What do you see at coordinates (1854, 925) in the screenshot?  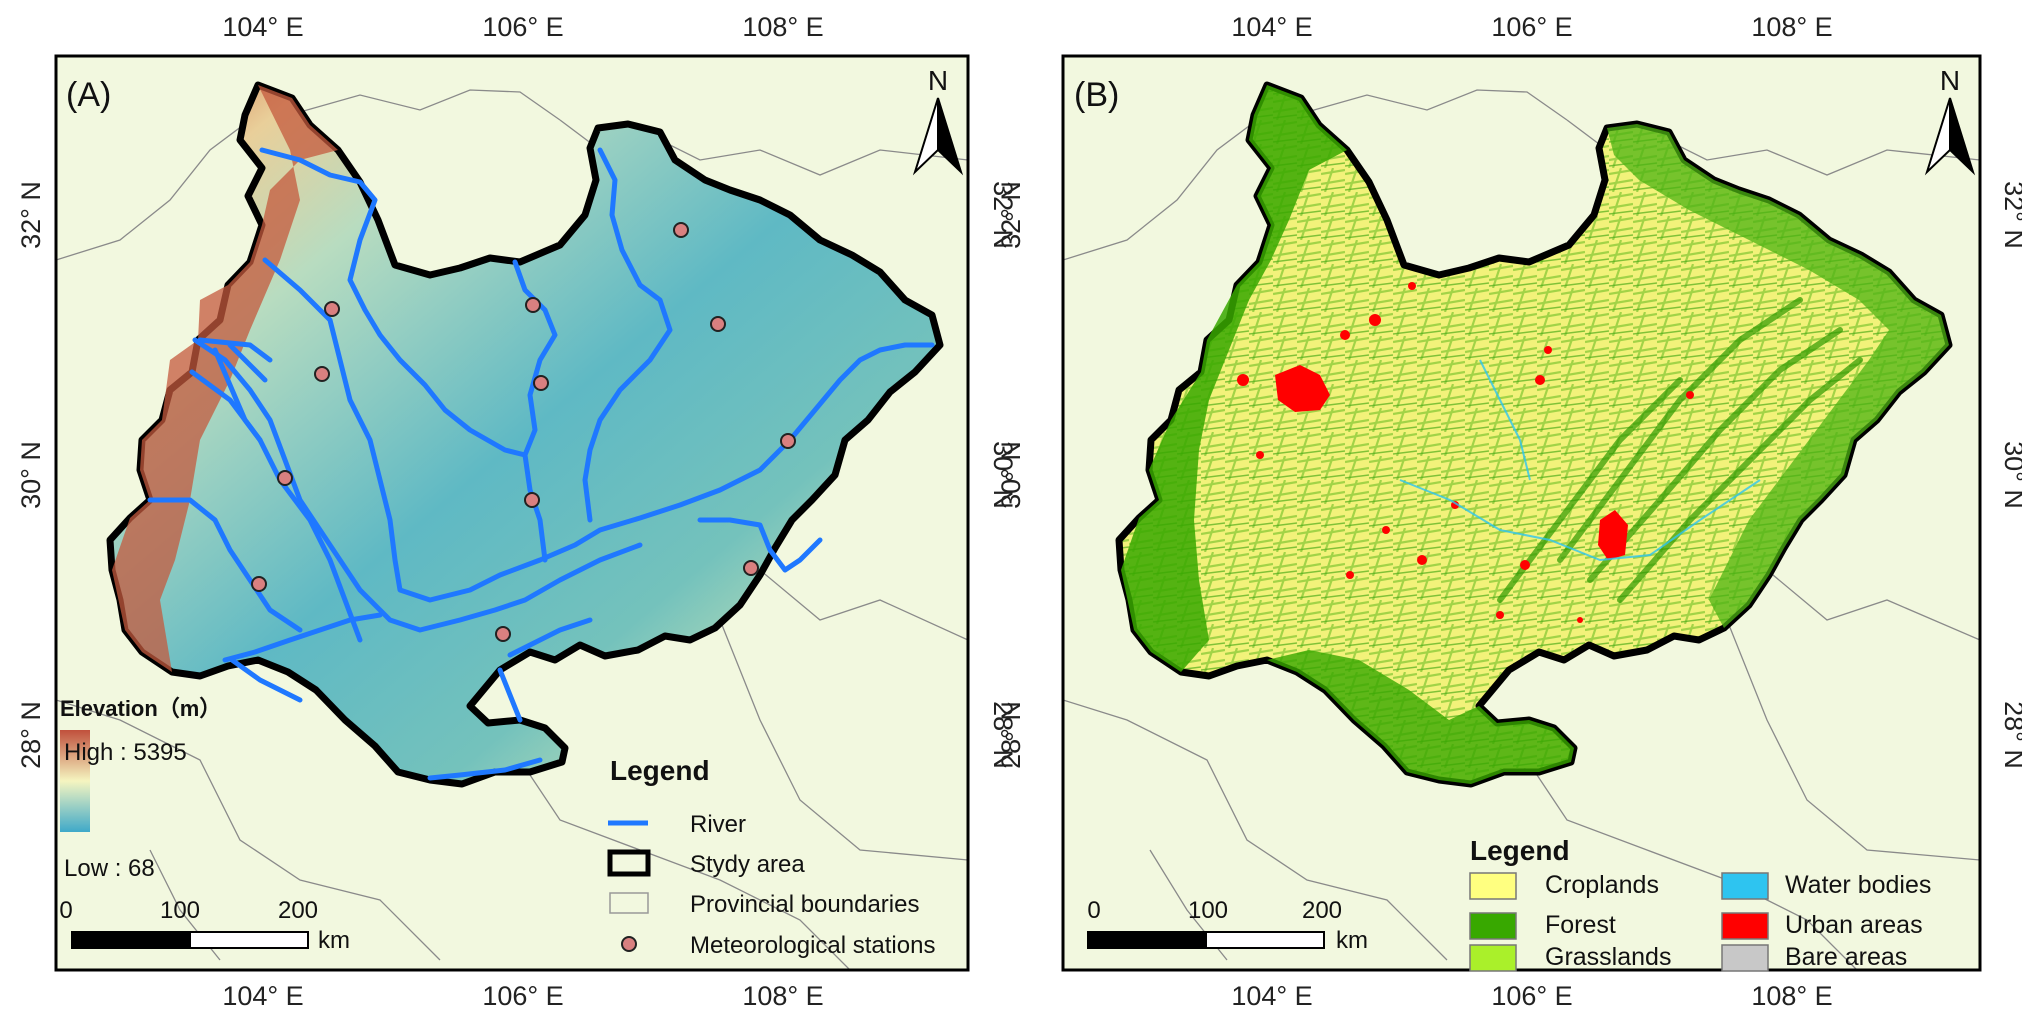 I see `legend-item-label: Urban areas` at bounding box center [1854, 925].